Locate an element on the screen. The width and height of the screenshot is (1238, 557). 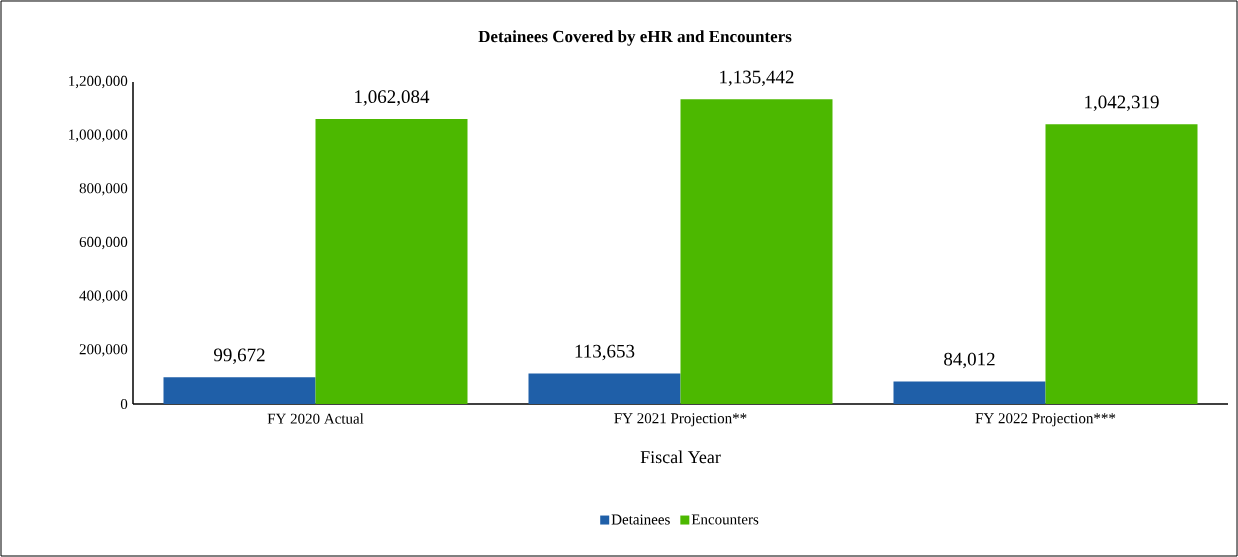
legend-label: Encounters is located at coordinates (725, 519).